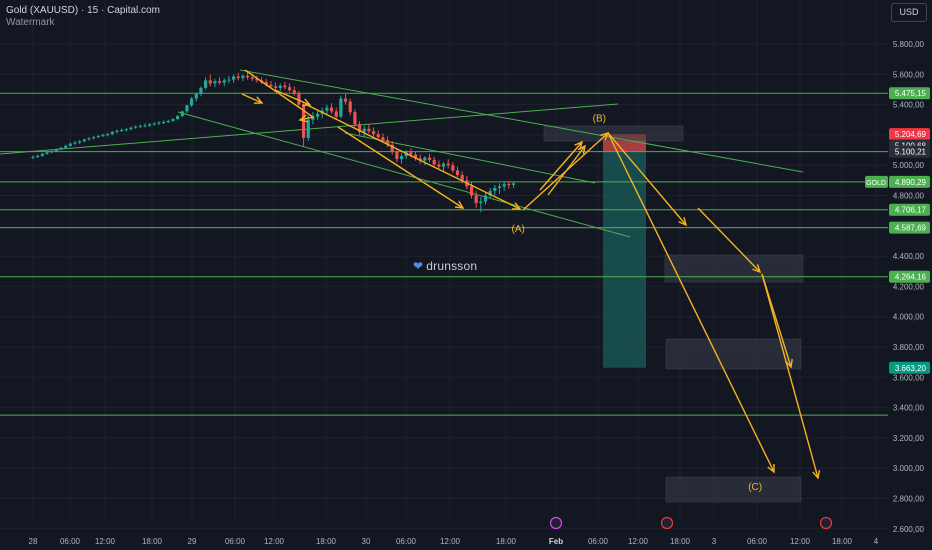  Describe the element at coordinates (452, 266) in the screenshot. I see `watermark-text: drunsson` at that location.